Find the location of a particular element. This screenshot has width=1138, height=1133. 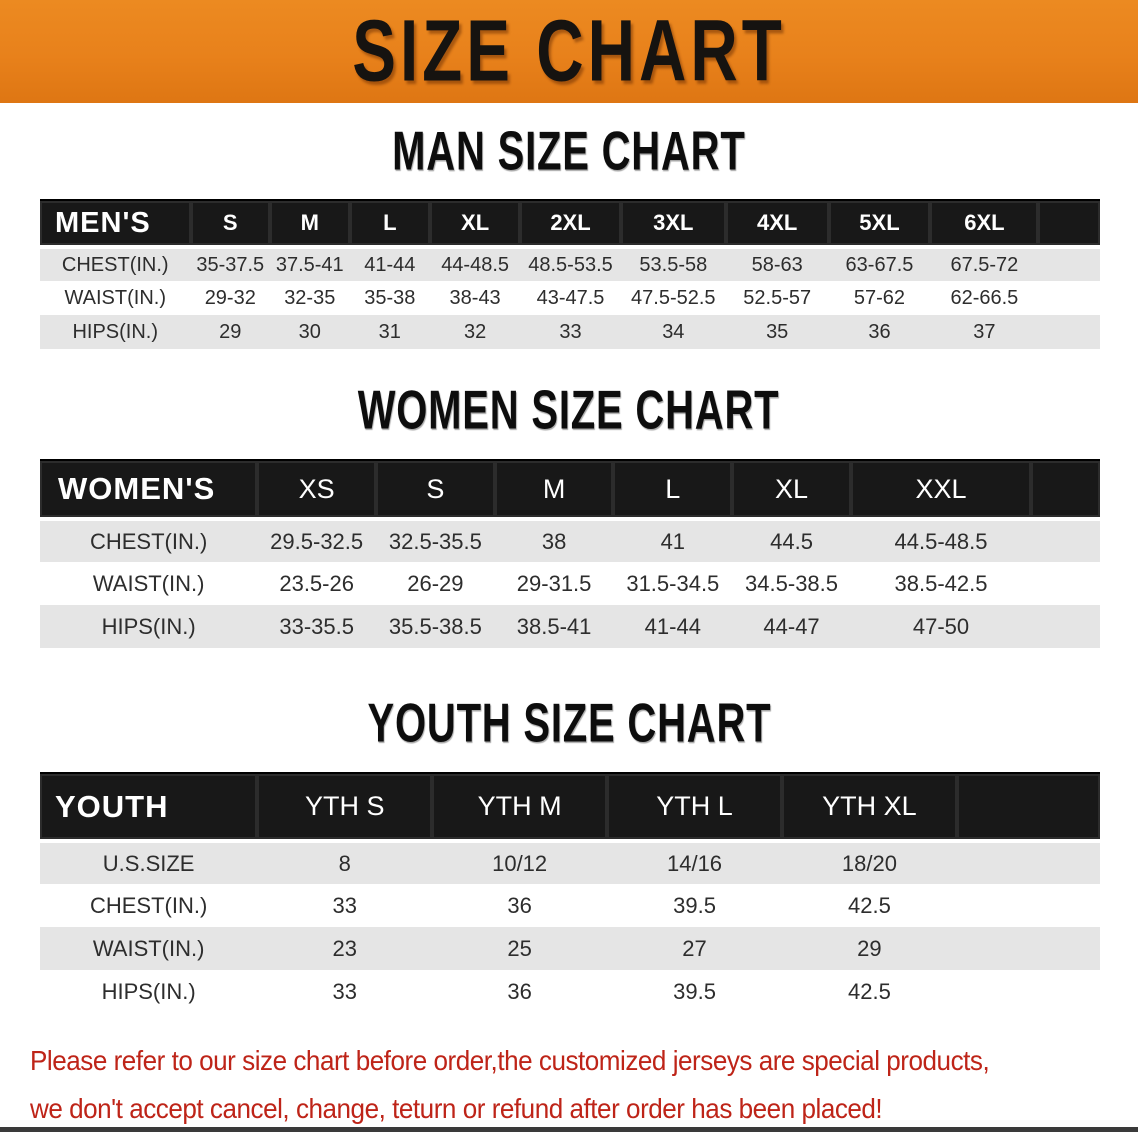

men-col-4xl: 4XL is located at coordinates (777, 224).